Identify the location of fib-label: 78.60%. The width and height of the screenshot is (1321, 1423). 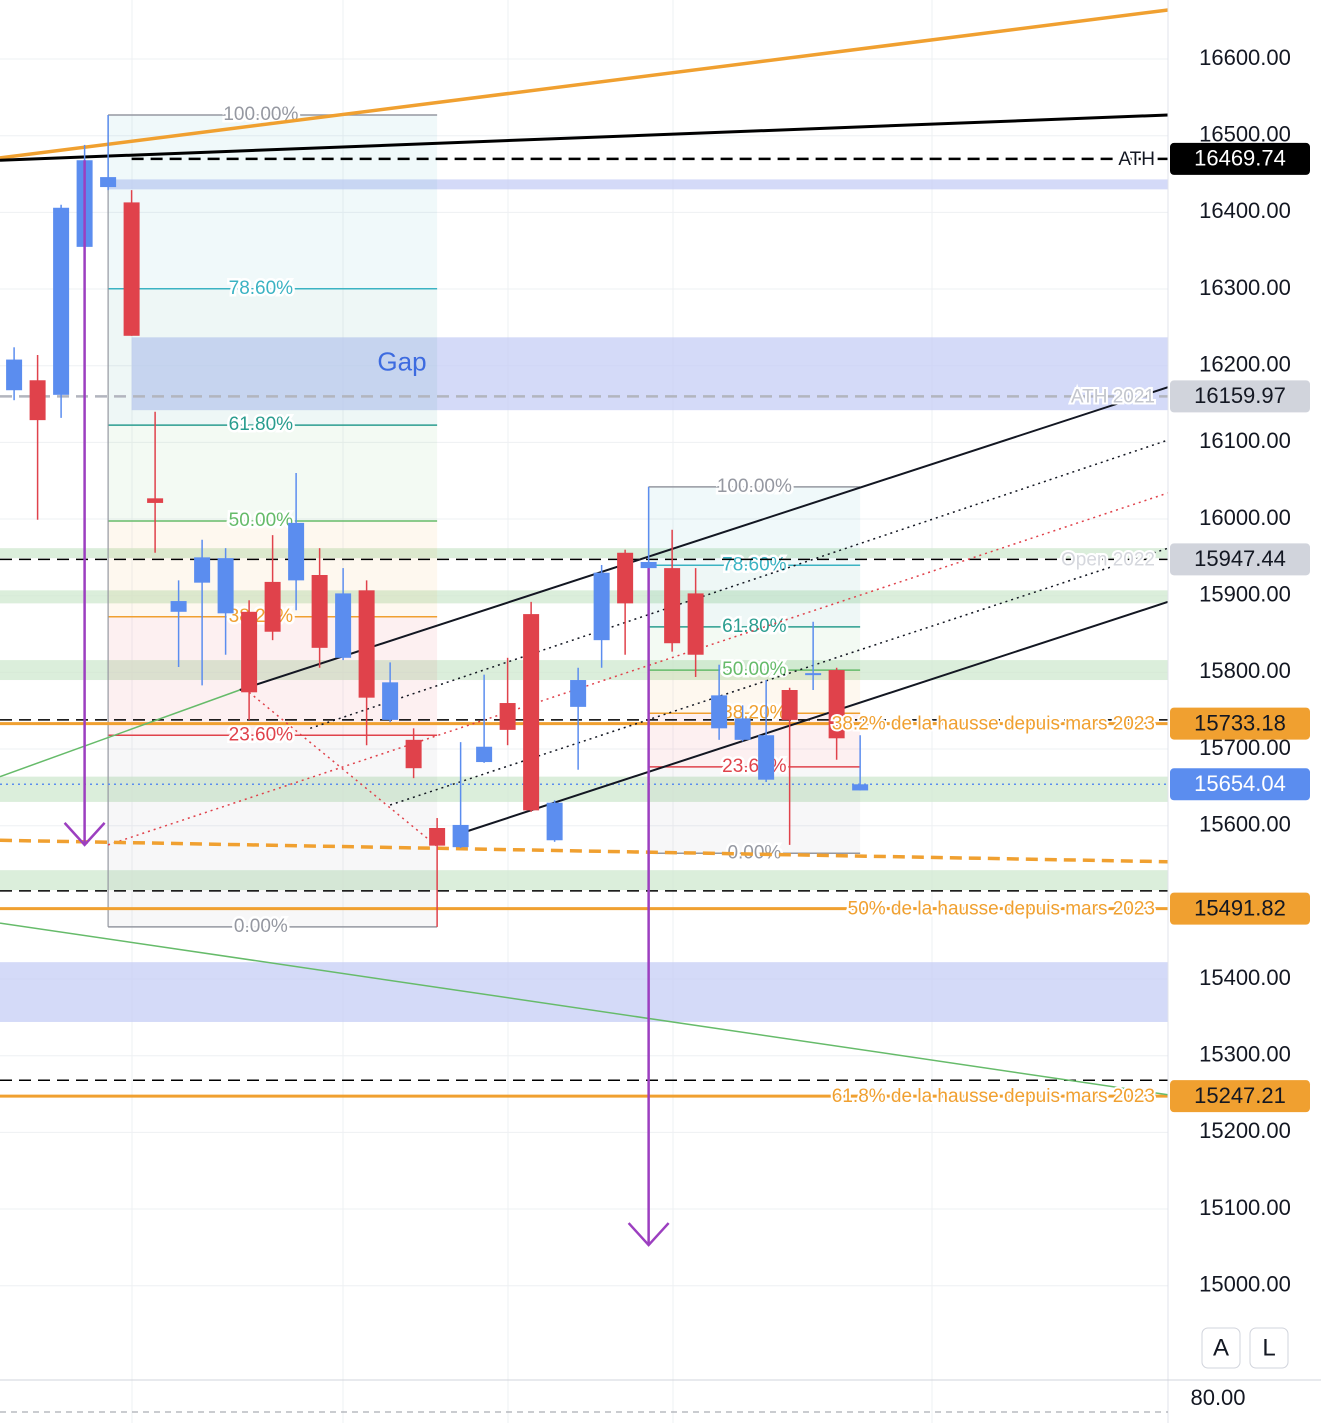
(261, 288).